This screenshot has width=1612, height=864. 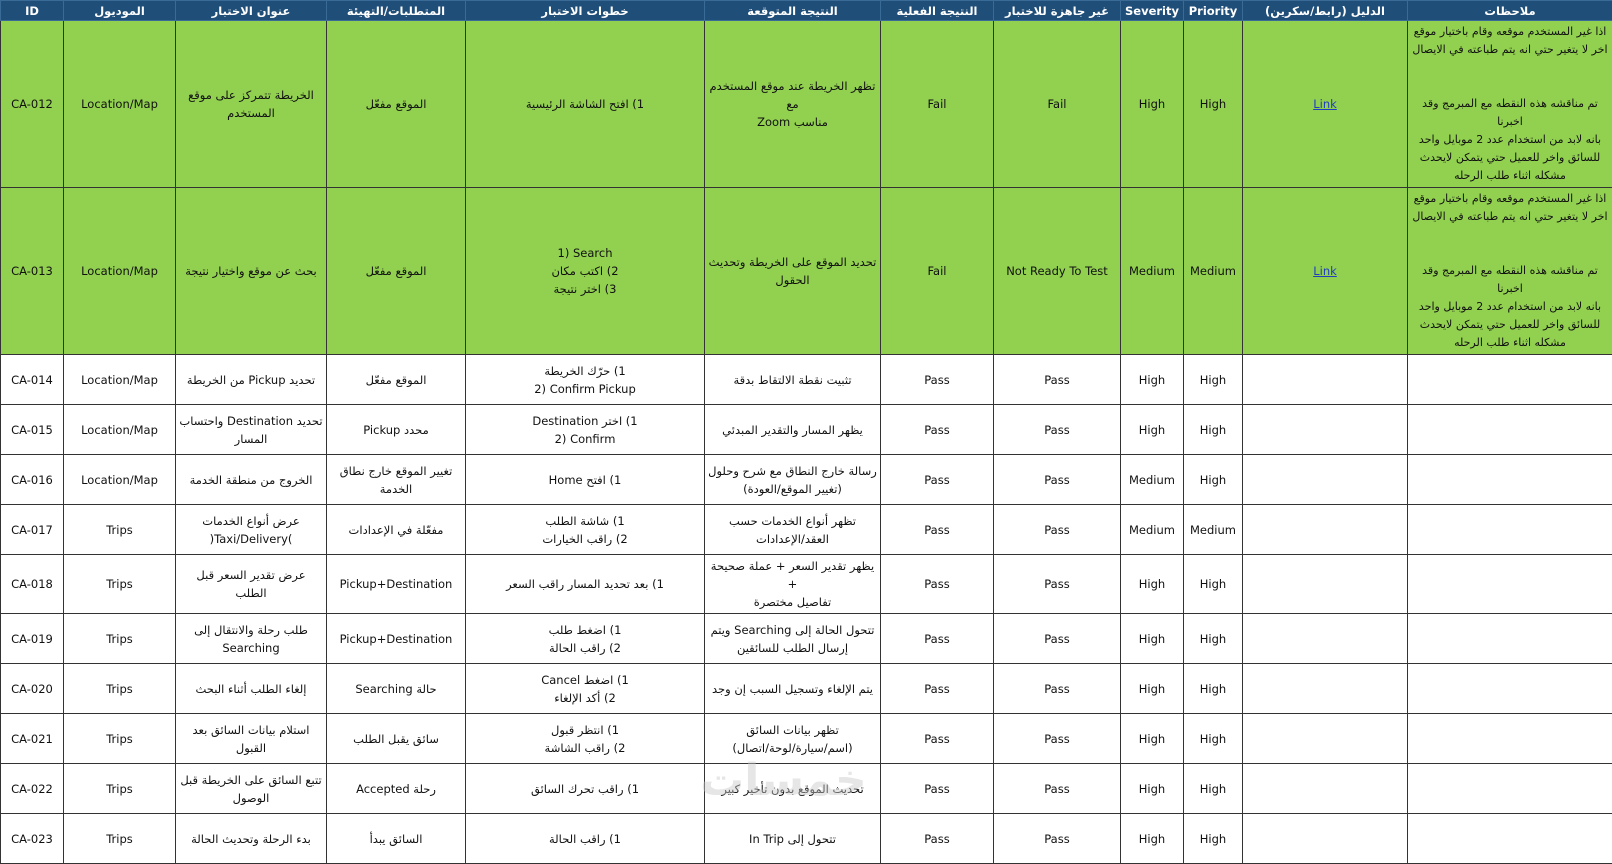 I want to click on cell-steps: 1) اختر Destination 2) Confirm, so click(x=585, y=430).